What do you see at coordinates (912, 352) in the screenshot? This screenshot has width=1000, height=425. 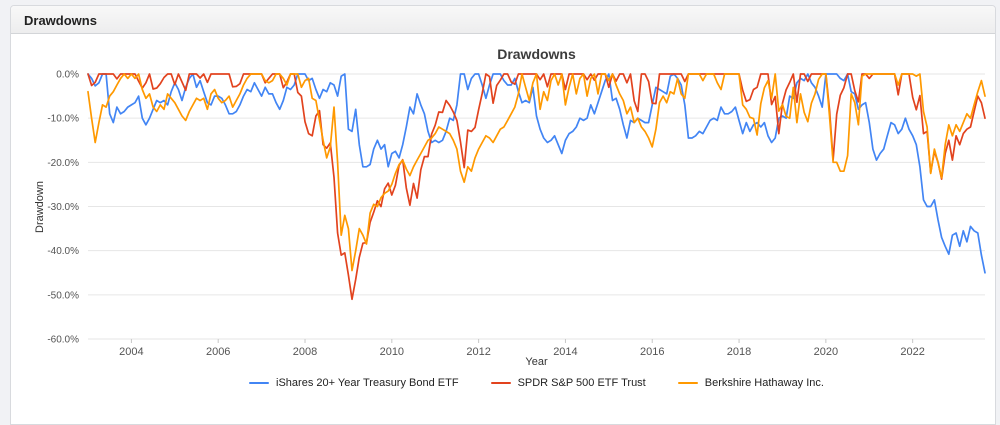 I see `svg-text: 2022` at bounding box center [912, 352].